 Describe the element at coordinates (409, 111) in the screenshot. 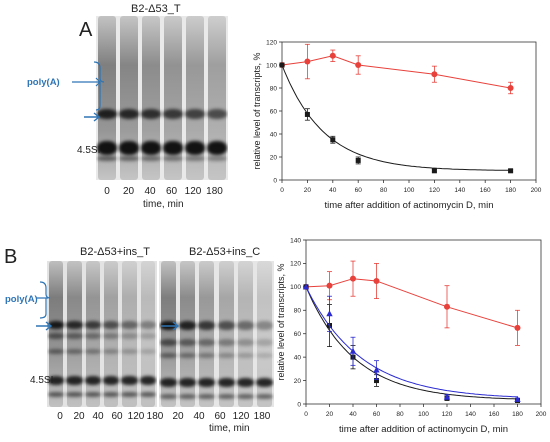

I see `plot-frame` at that location.